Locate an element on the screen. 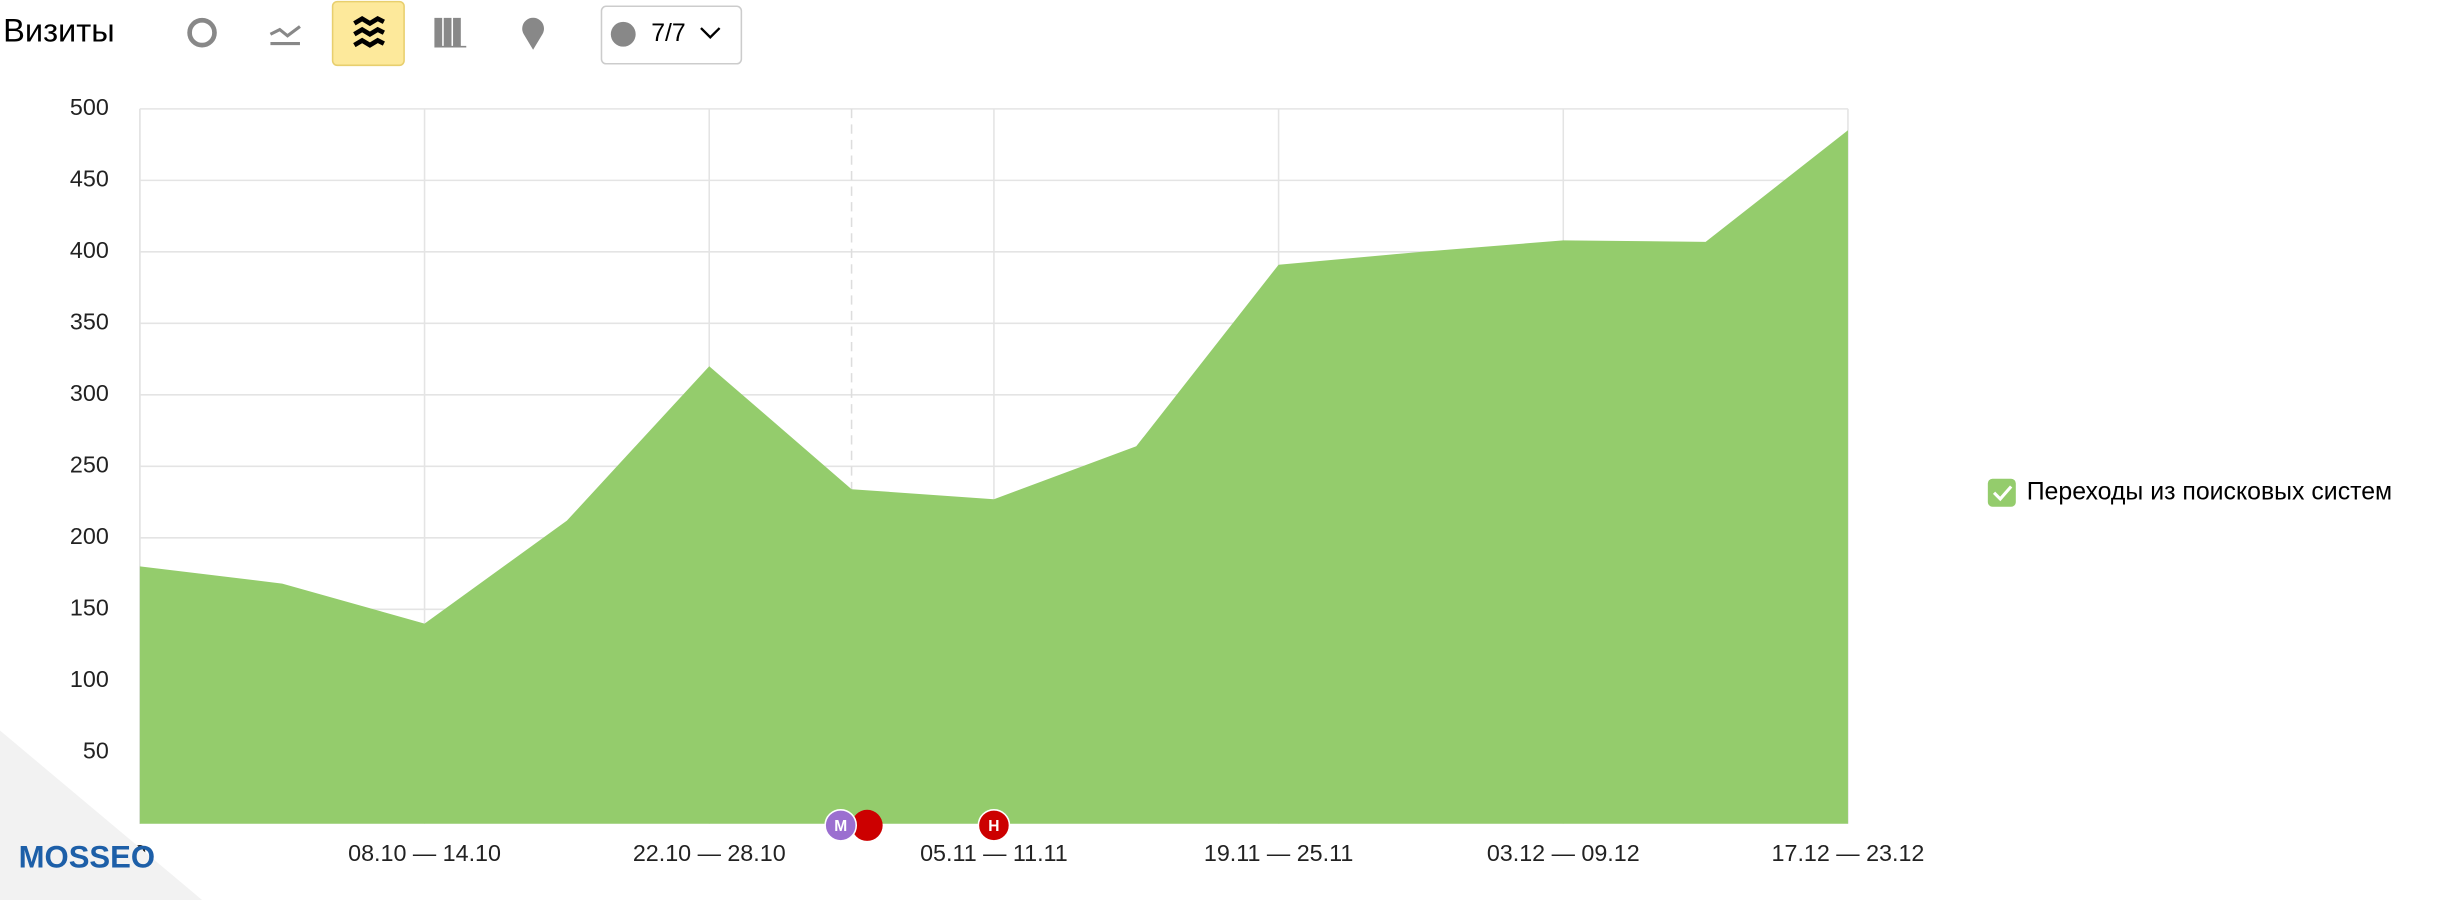  annotation-label: М is located at coordinates (840, 826).